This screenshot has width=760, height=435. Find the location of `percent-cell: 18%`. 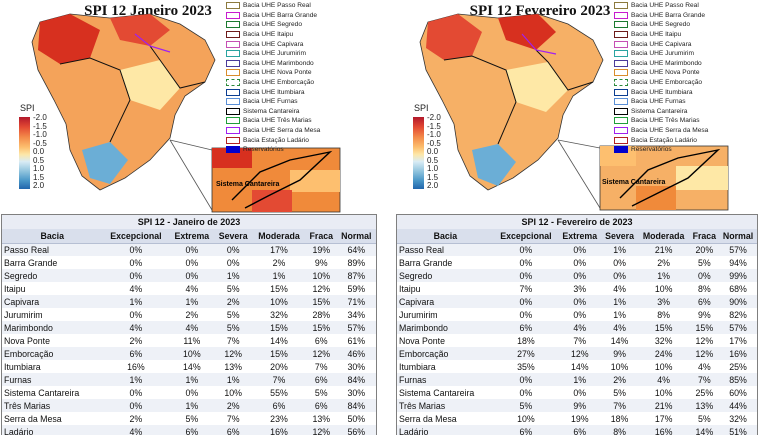

percent-cell: 18% is located at coordinates (619, 418).